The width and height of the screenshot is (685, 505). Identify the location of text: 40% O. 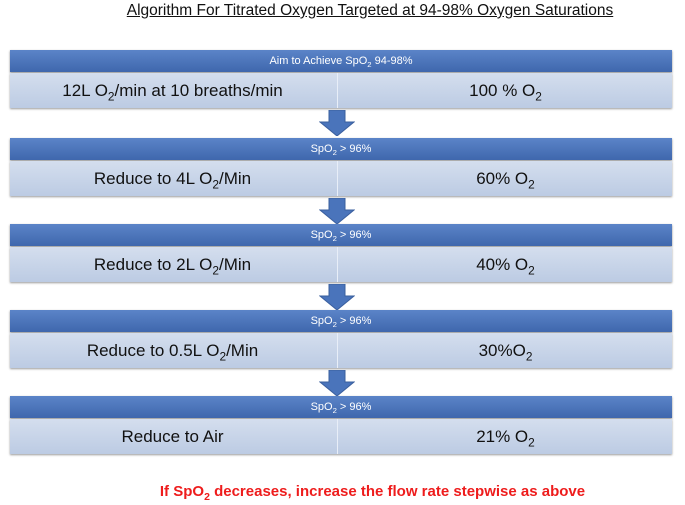
(502, 264).